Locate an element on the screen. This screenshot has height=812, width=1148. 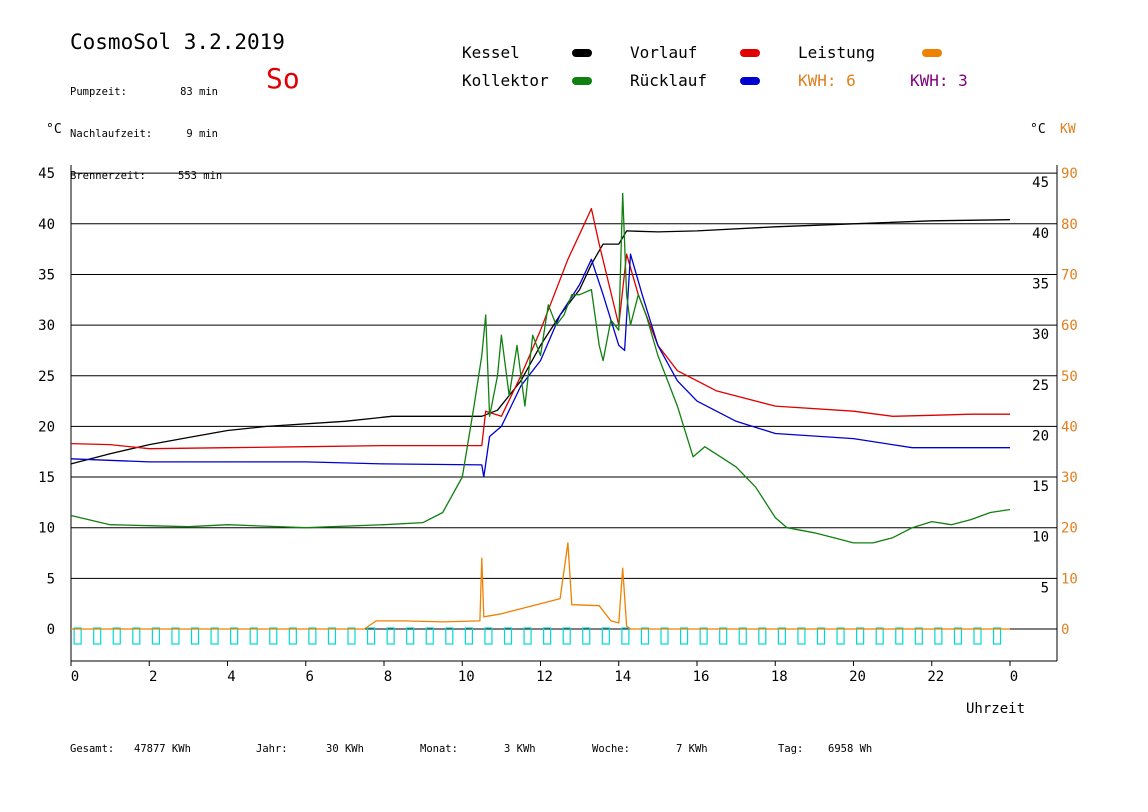
y-tick-right-kw: 60 is located at coordinates (1069, 326).